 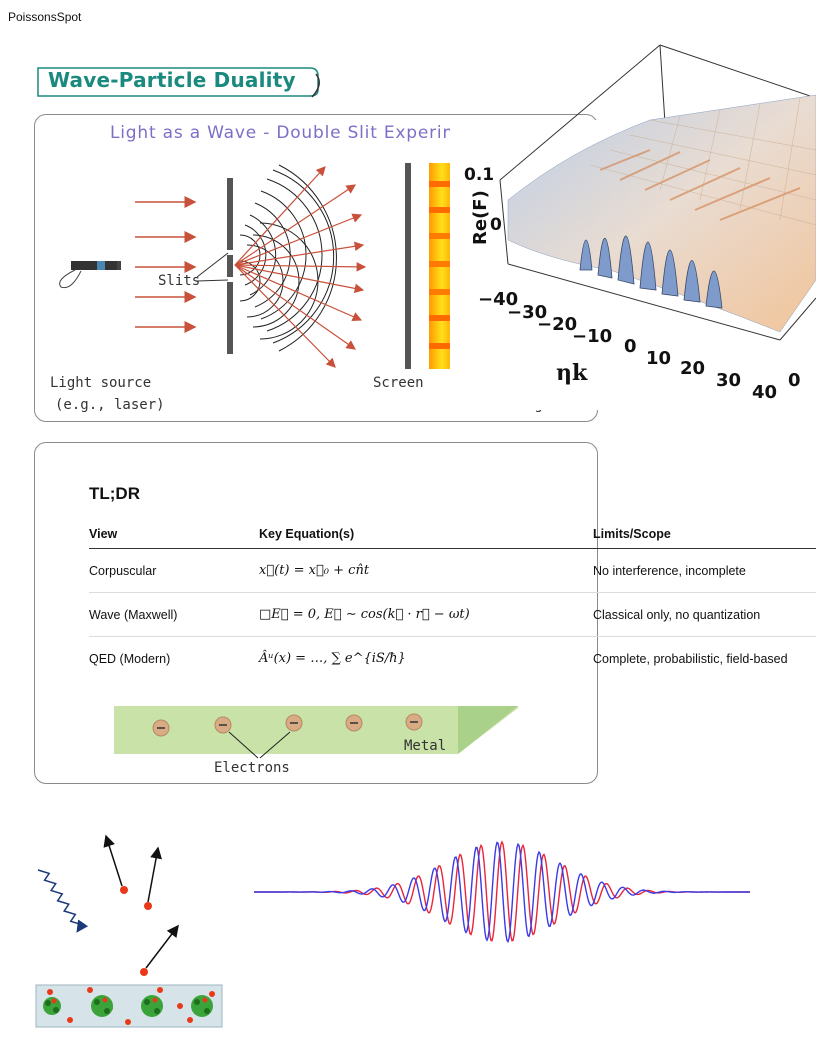 I want to click on double-slit-title: Light as a Wave - Double Slit Experiment, so click(x=300, y=133).